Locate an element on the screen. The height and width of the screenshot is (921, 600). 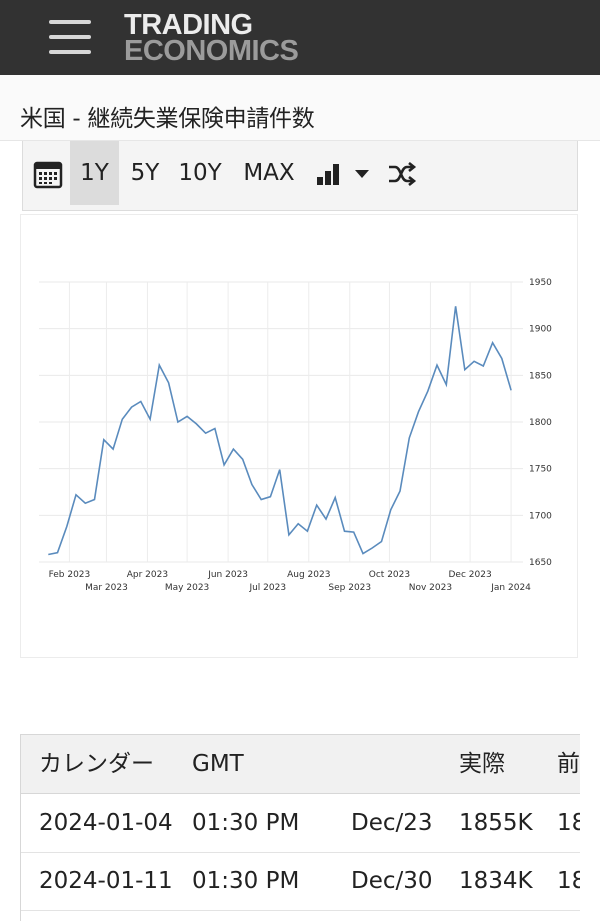
header-previous: 前 is located at coordinates (568, 764).